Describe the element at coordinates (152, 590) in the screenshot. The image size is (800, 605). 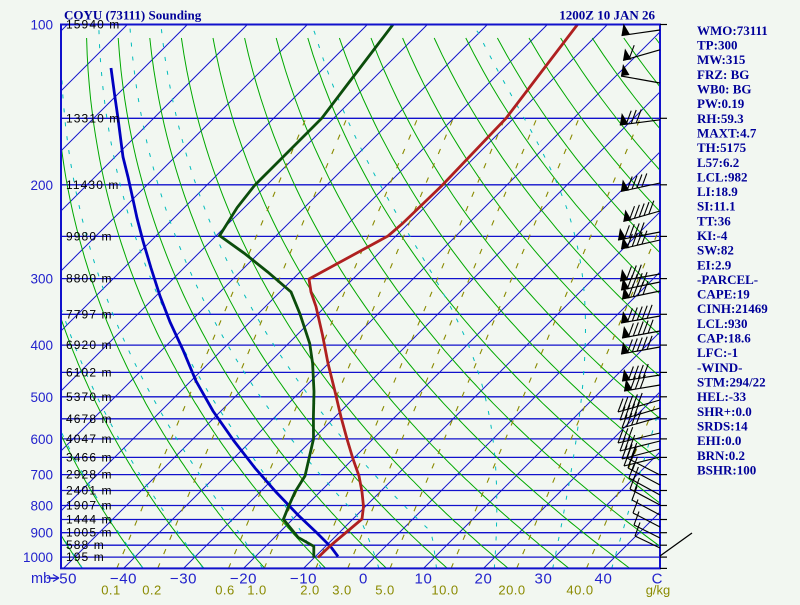
I see `svg-text: 0.2` at that location.